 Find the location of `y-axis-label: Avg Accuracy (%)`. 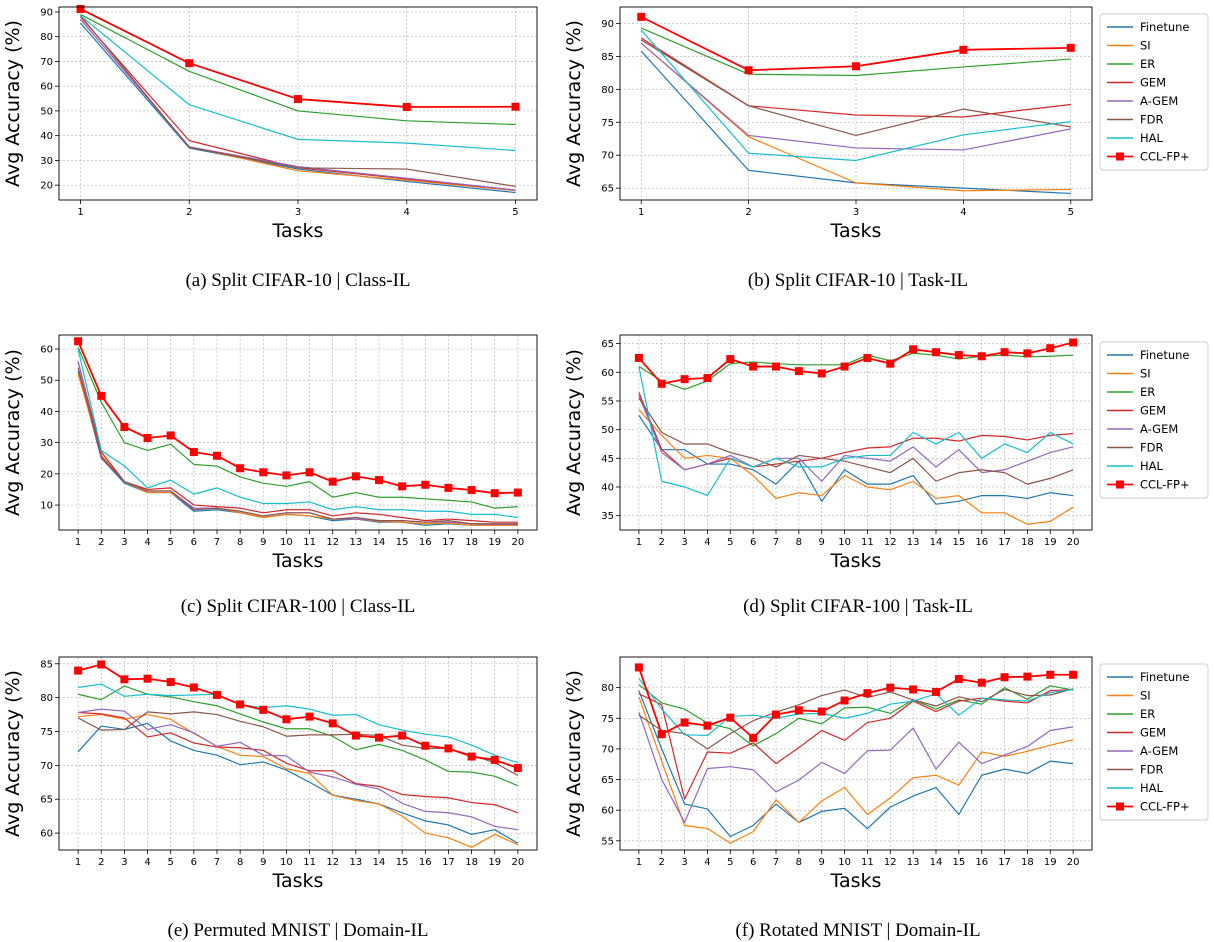

y-axis-label: Avg Accuracy (%) is located at coordinates (574, 103).